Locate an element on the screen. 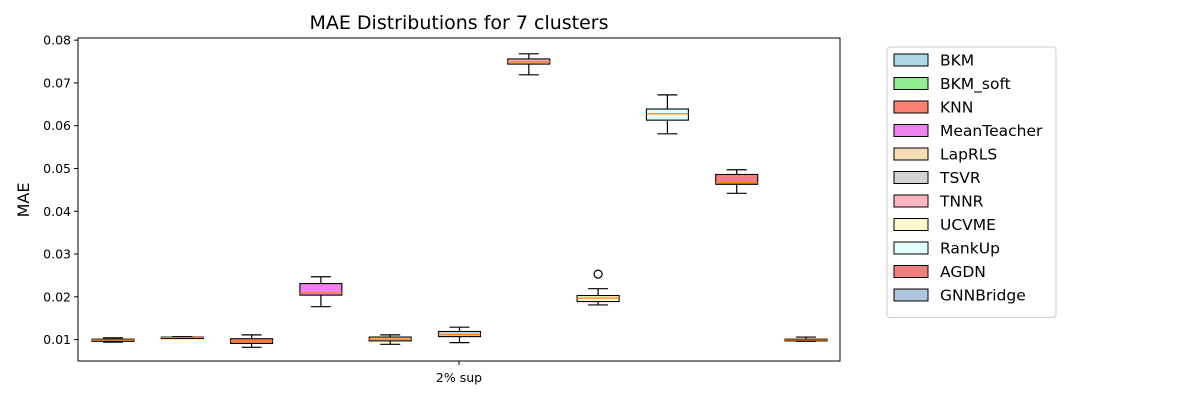 The image size is (1200, 400). y-tick-label: 0.08 is located at coordinates (57, 40).